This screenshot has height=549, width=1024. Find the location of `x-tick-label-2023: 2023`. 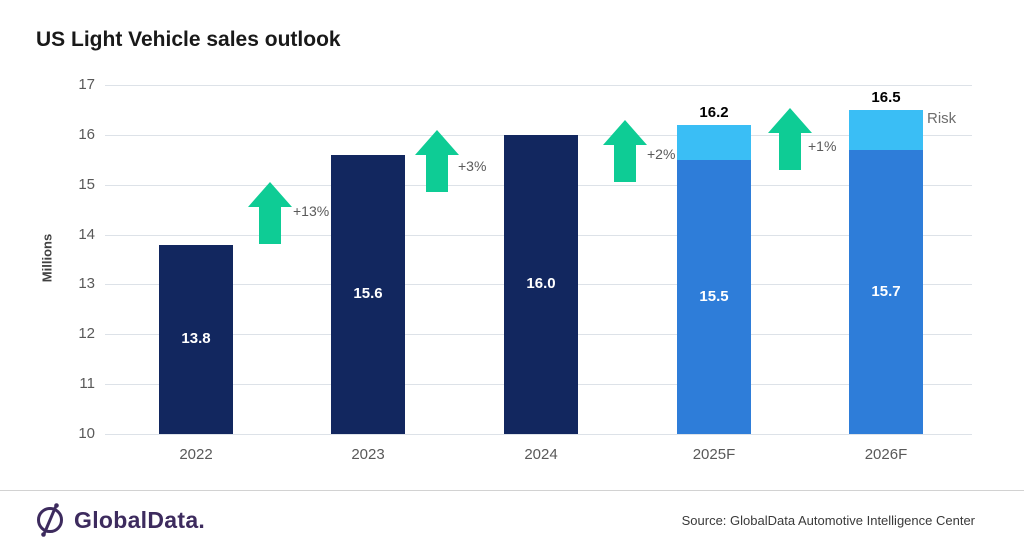

x-tick-label-2023: 2023 is located at coordinates (368, 454).